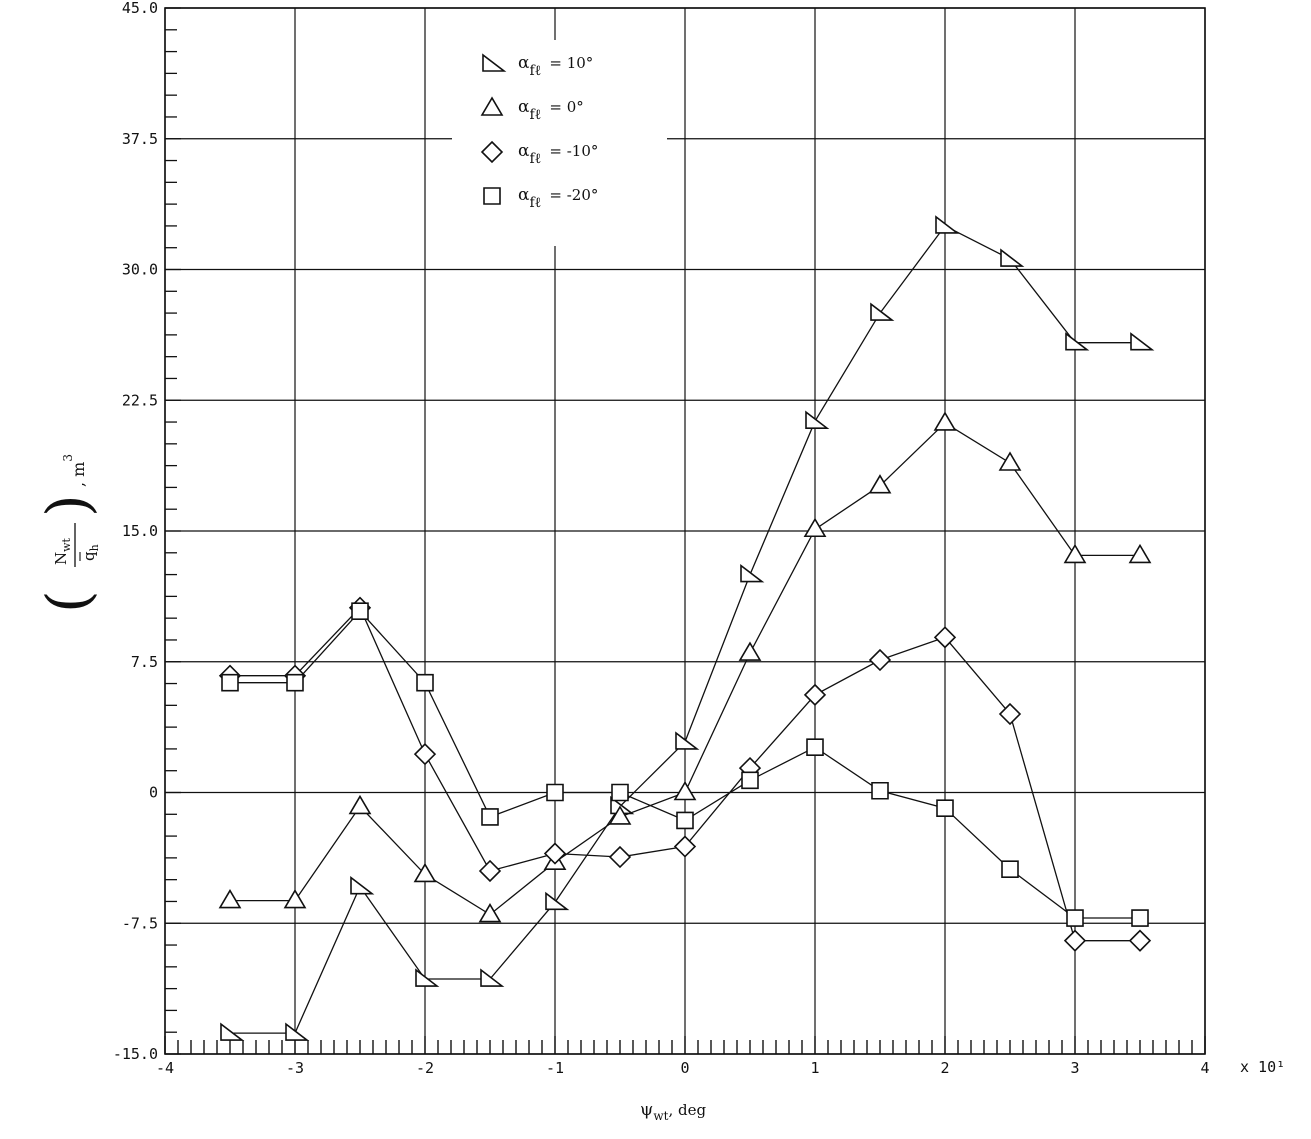 Image resolution: width=1311 pixels, height=1139 pixels. I want to click on svg-text: Nwt, so click(62, 551).